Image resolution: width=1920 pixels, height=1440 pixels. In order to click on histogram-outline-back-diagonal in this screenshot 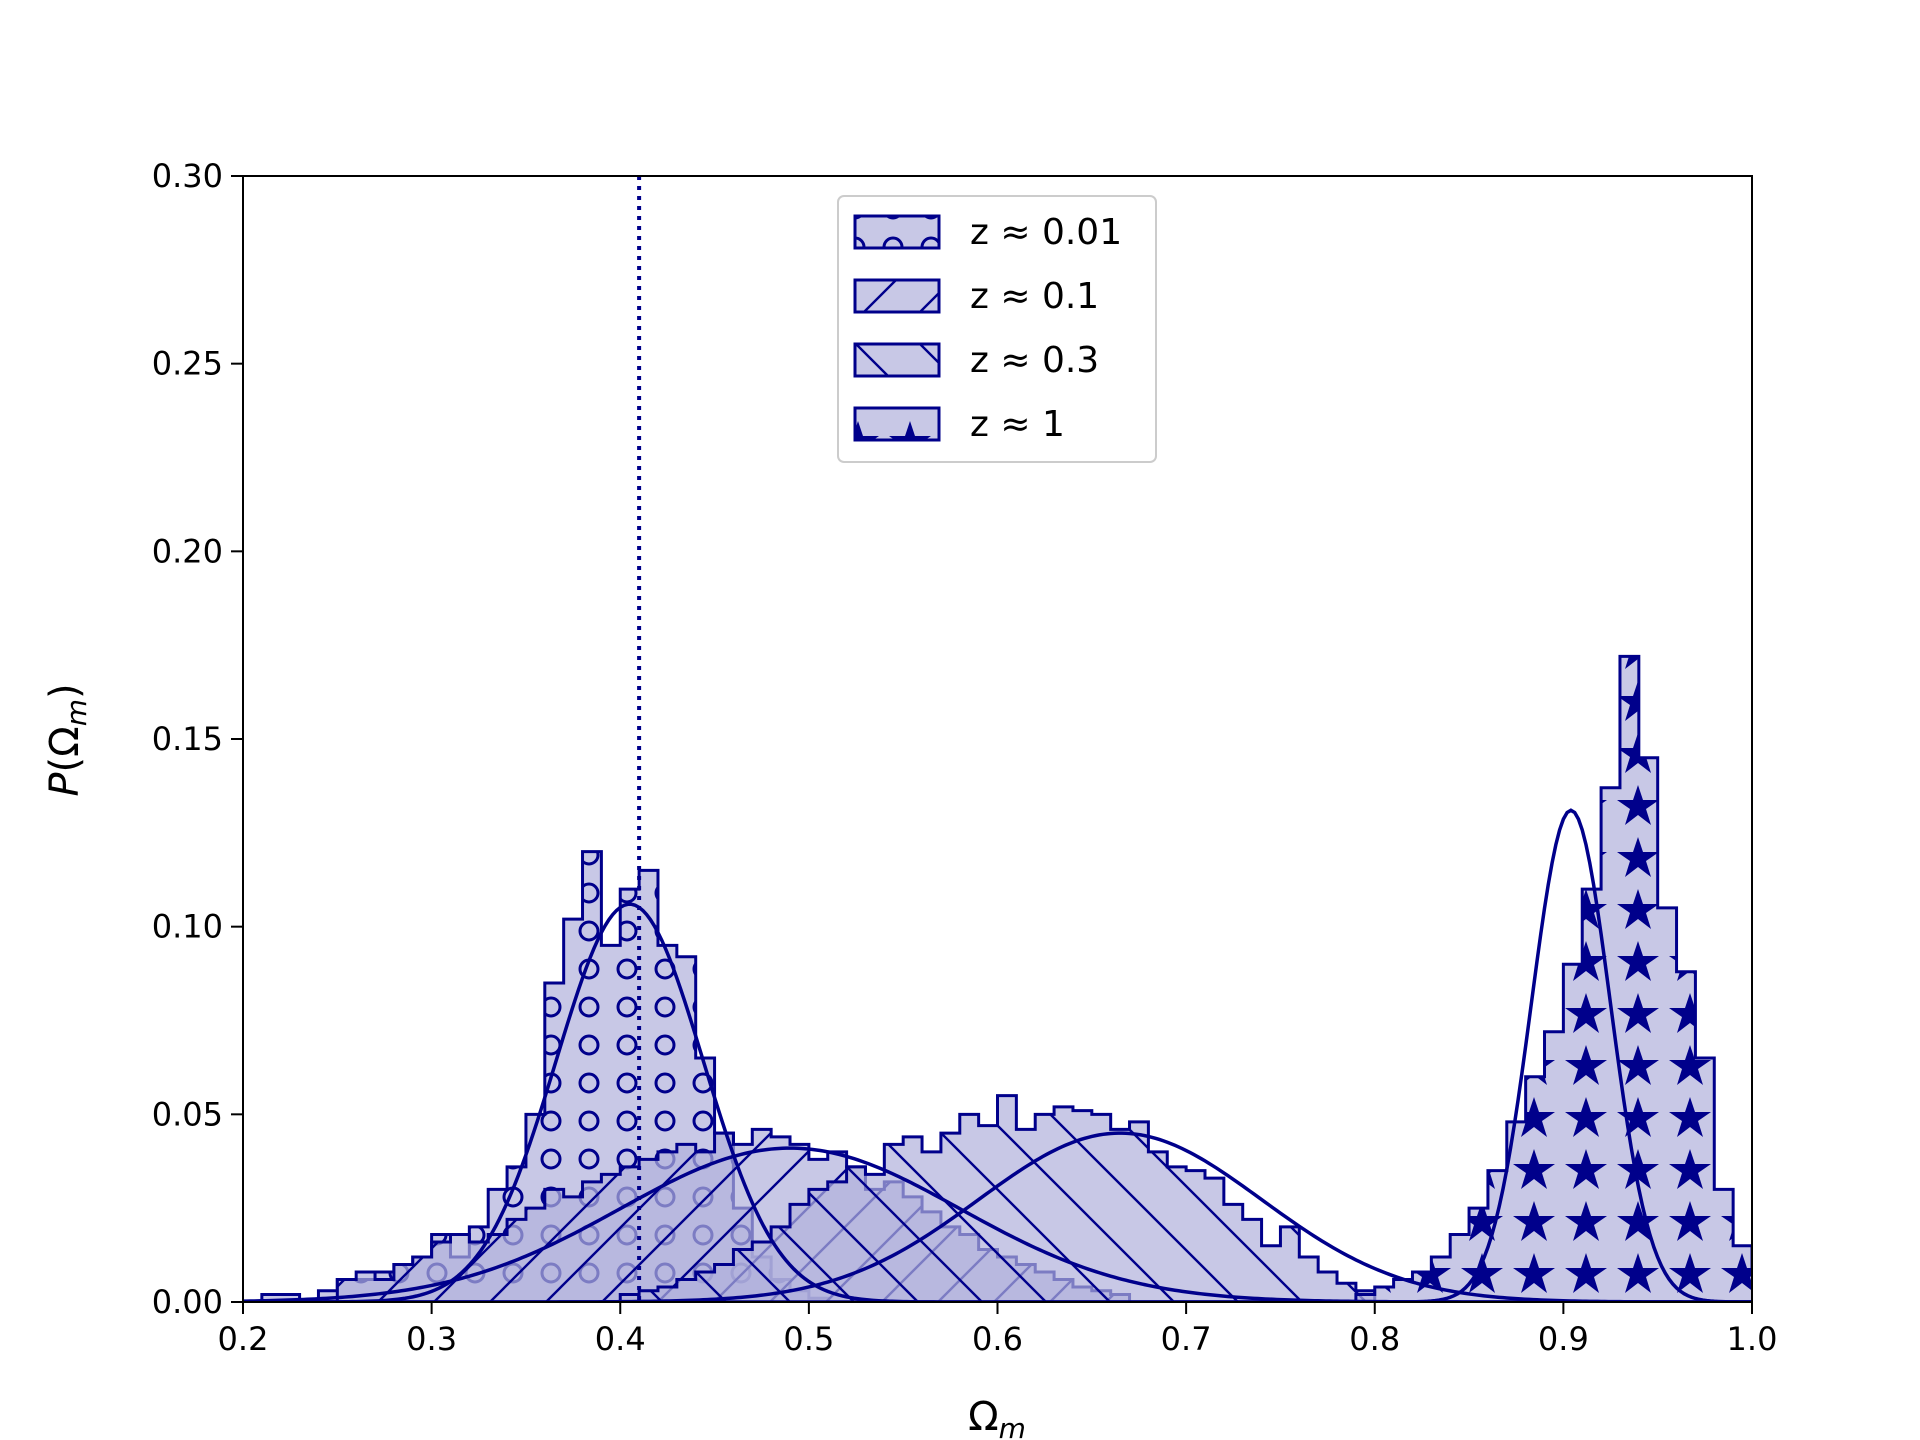, I will do `click(997, 1198)`.